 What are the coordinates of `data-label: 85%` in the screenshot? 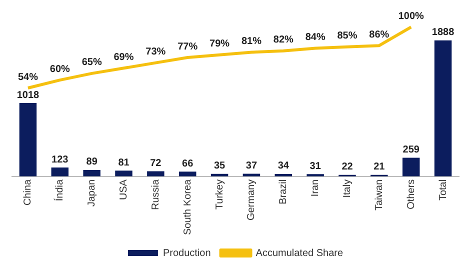 It's located at (347, 36).